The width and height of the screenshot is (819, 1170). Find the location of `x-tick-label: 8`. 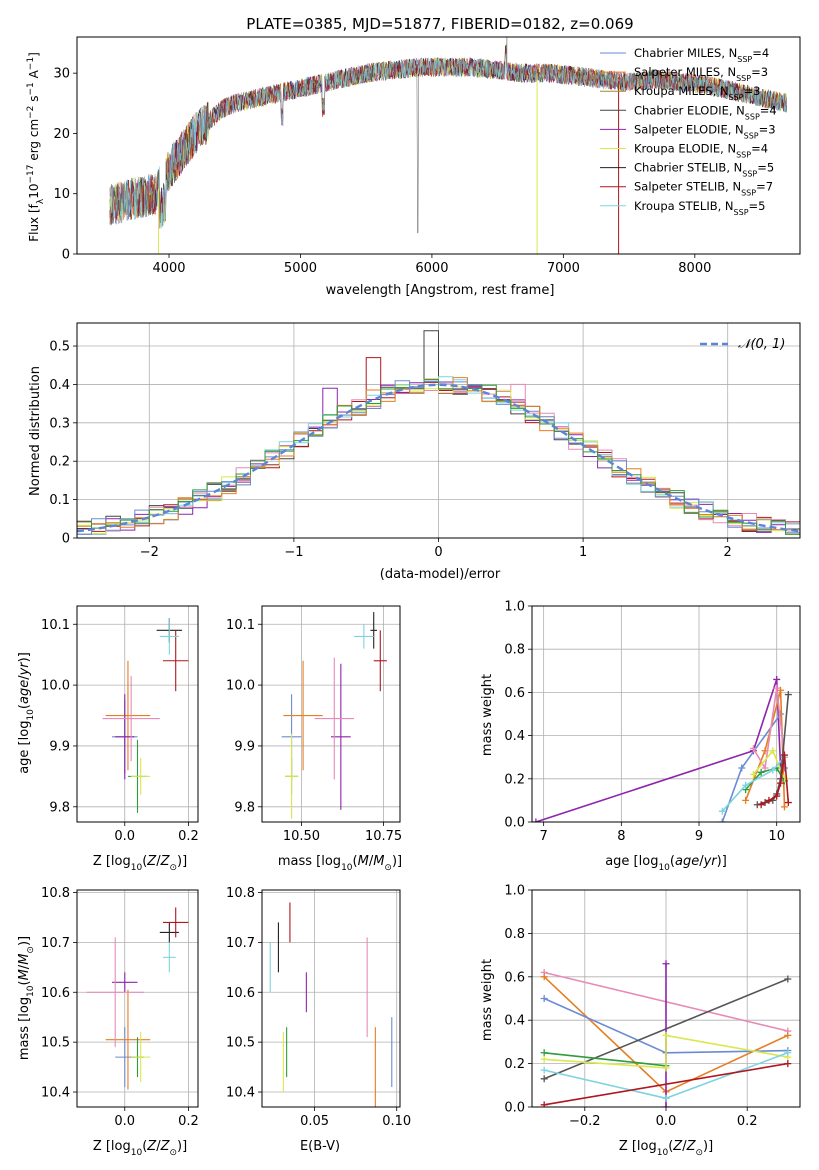

x-tick-label: 8 is located at coordinates (621, 836).